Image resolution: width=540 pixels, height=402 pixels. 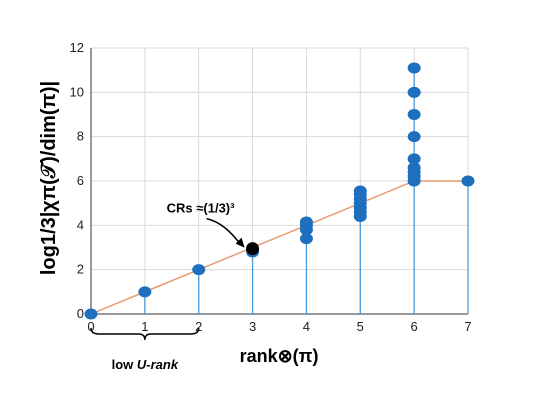 What do you see at coordinates (252, 326) in the screenshot?
I see `x-tick-label: 3` at bounding box center [252, 326].